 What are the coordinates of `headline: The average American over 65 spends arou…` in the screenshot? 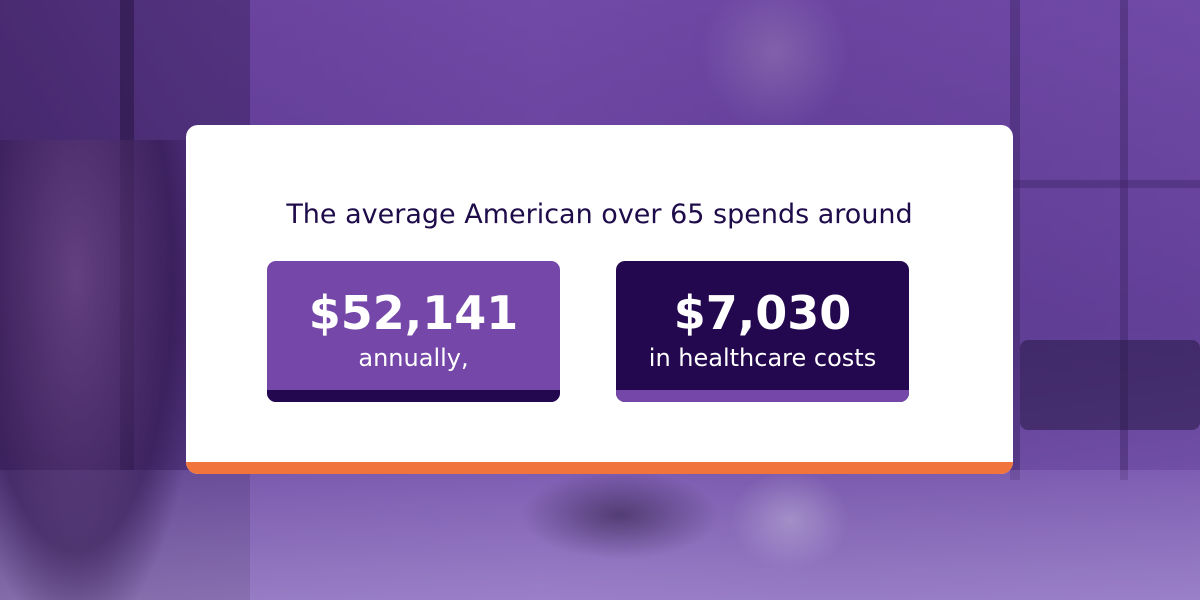 It's located at (599, 214).